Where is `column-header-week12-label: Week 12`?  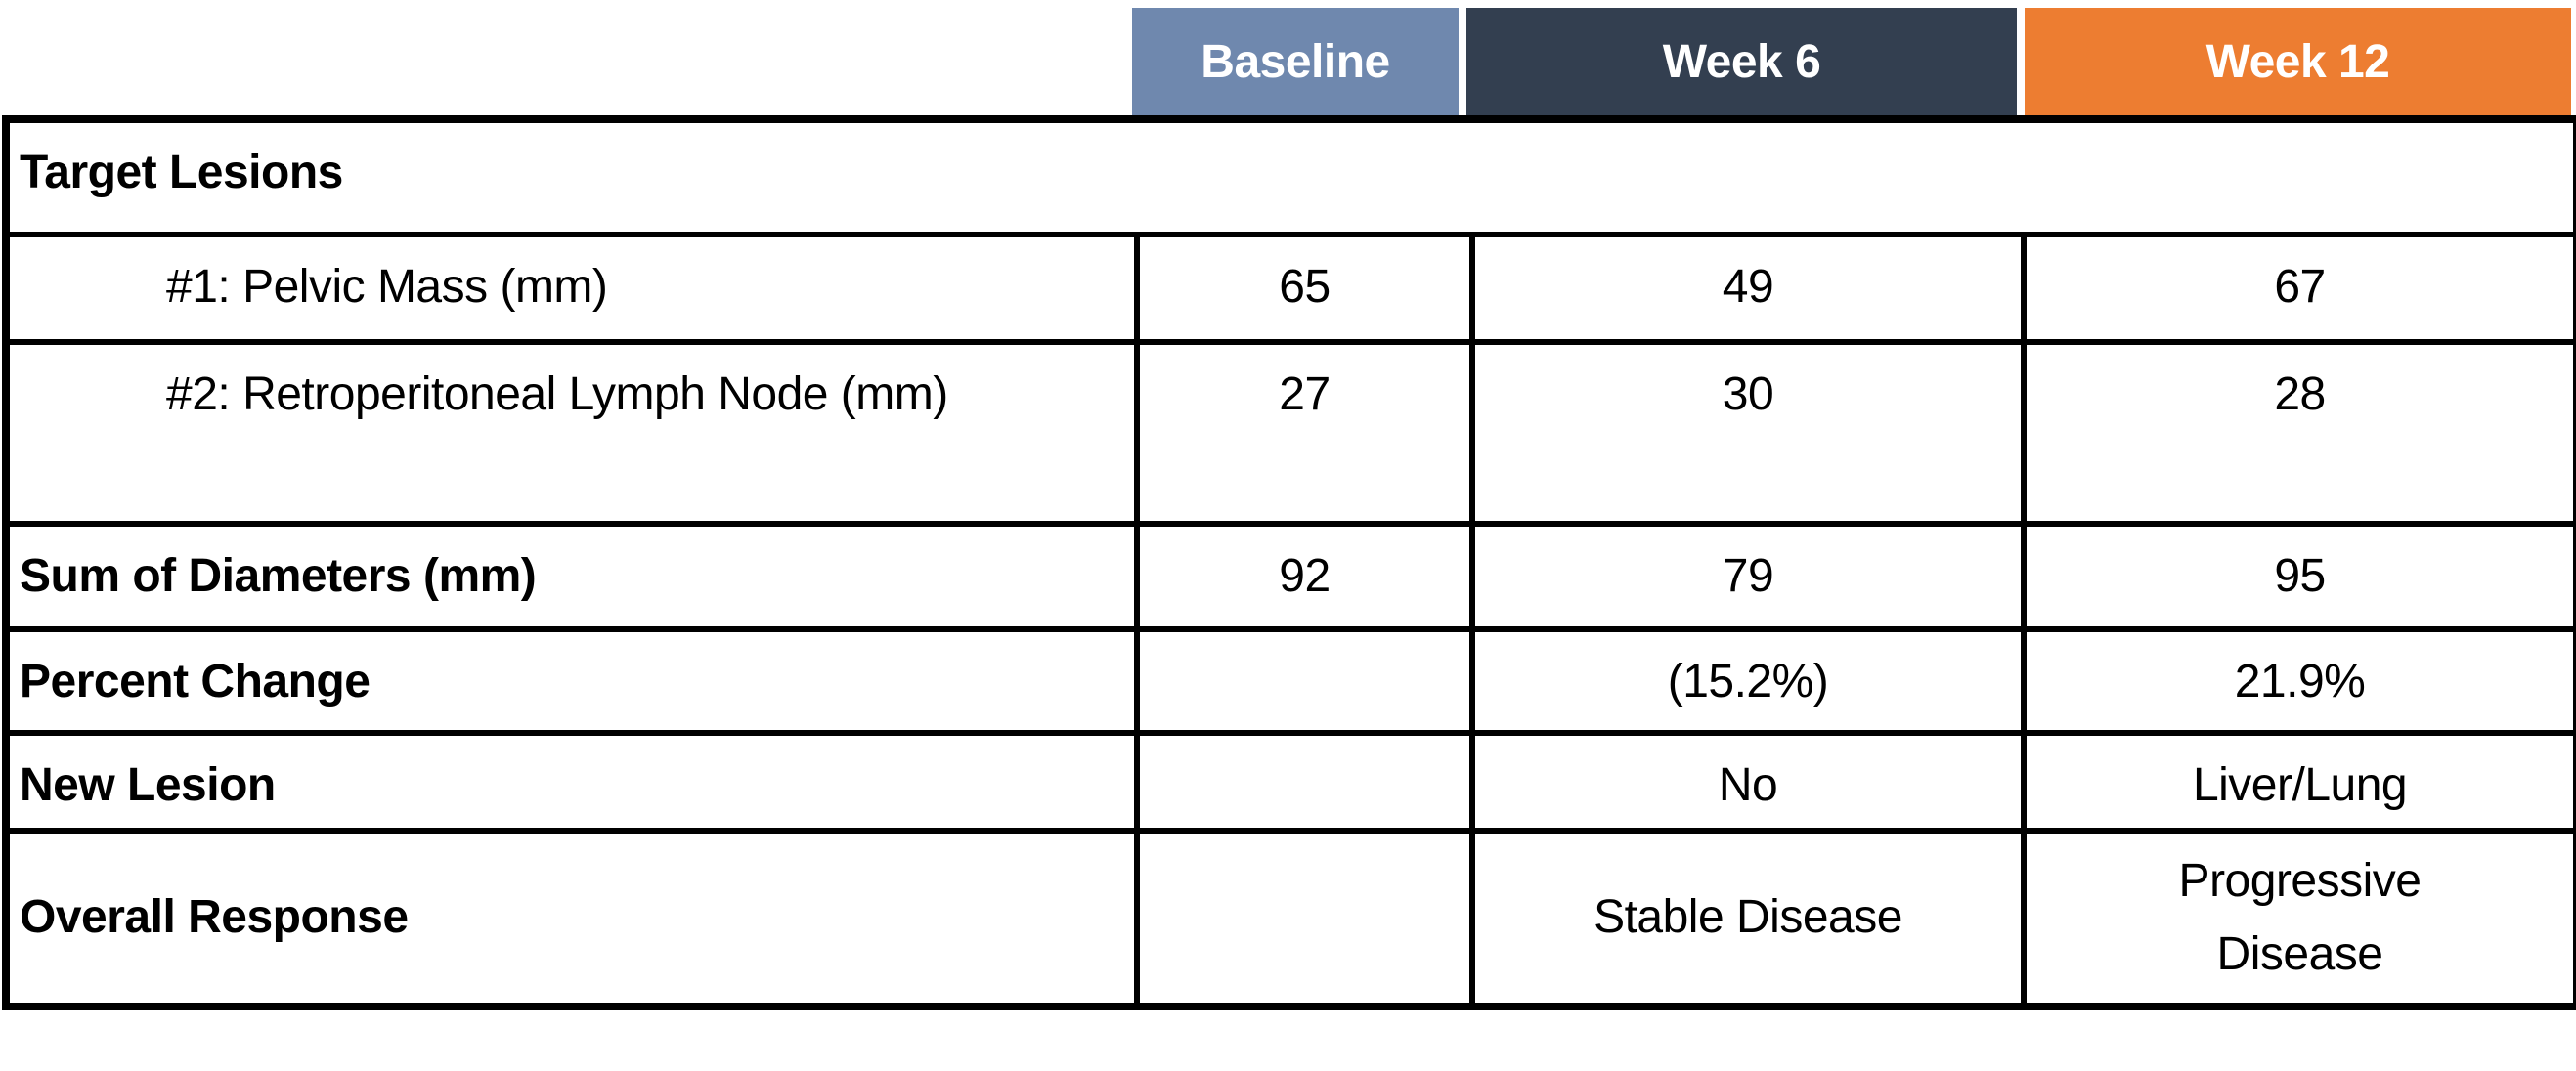
column-header-week12-label: Week 12 is located at coordinates (2297, 61).